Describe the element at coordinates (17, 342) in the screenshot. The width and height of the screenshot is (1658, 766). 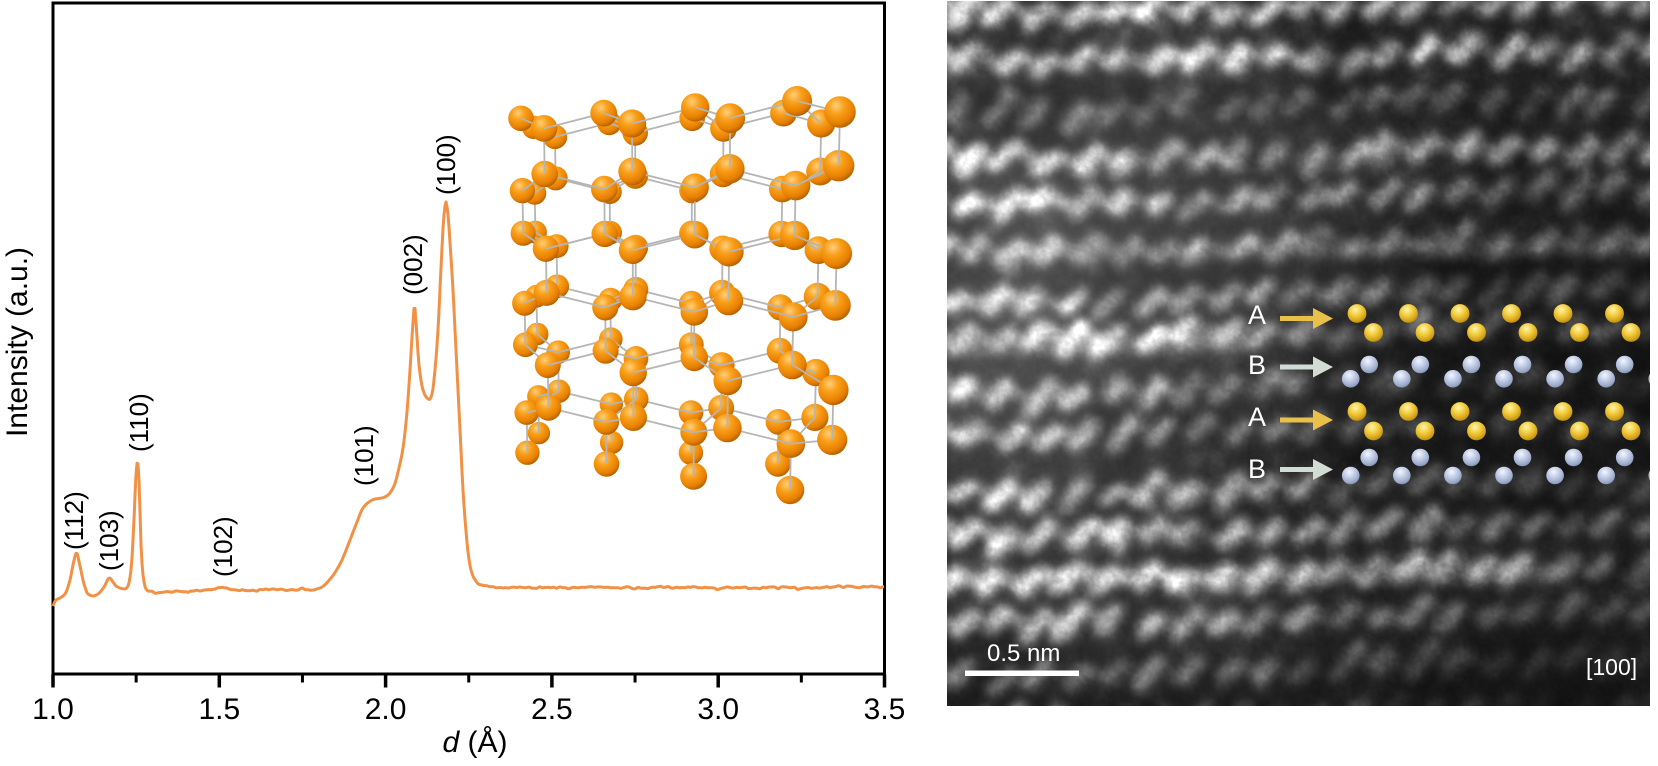
I see `svg-text: Intensity (a.u.)` at that location.